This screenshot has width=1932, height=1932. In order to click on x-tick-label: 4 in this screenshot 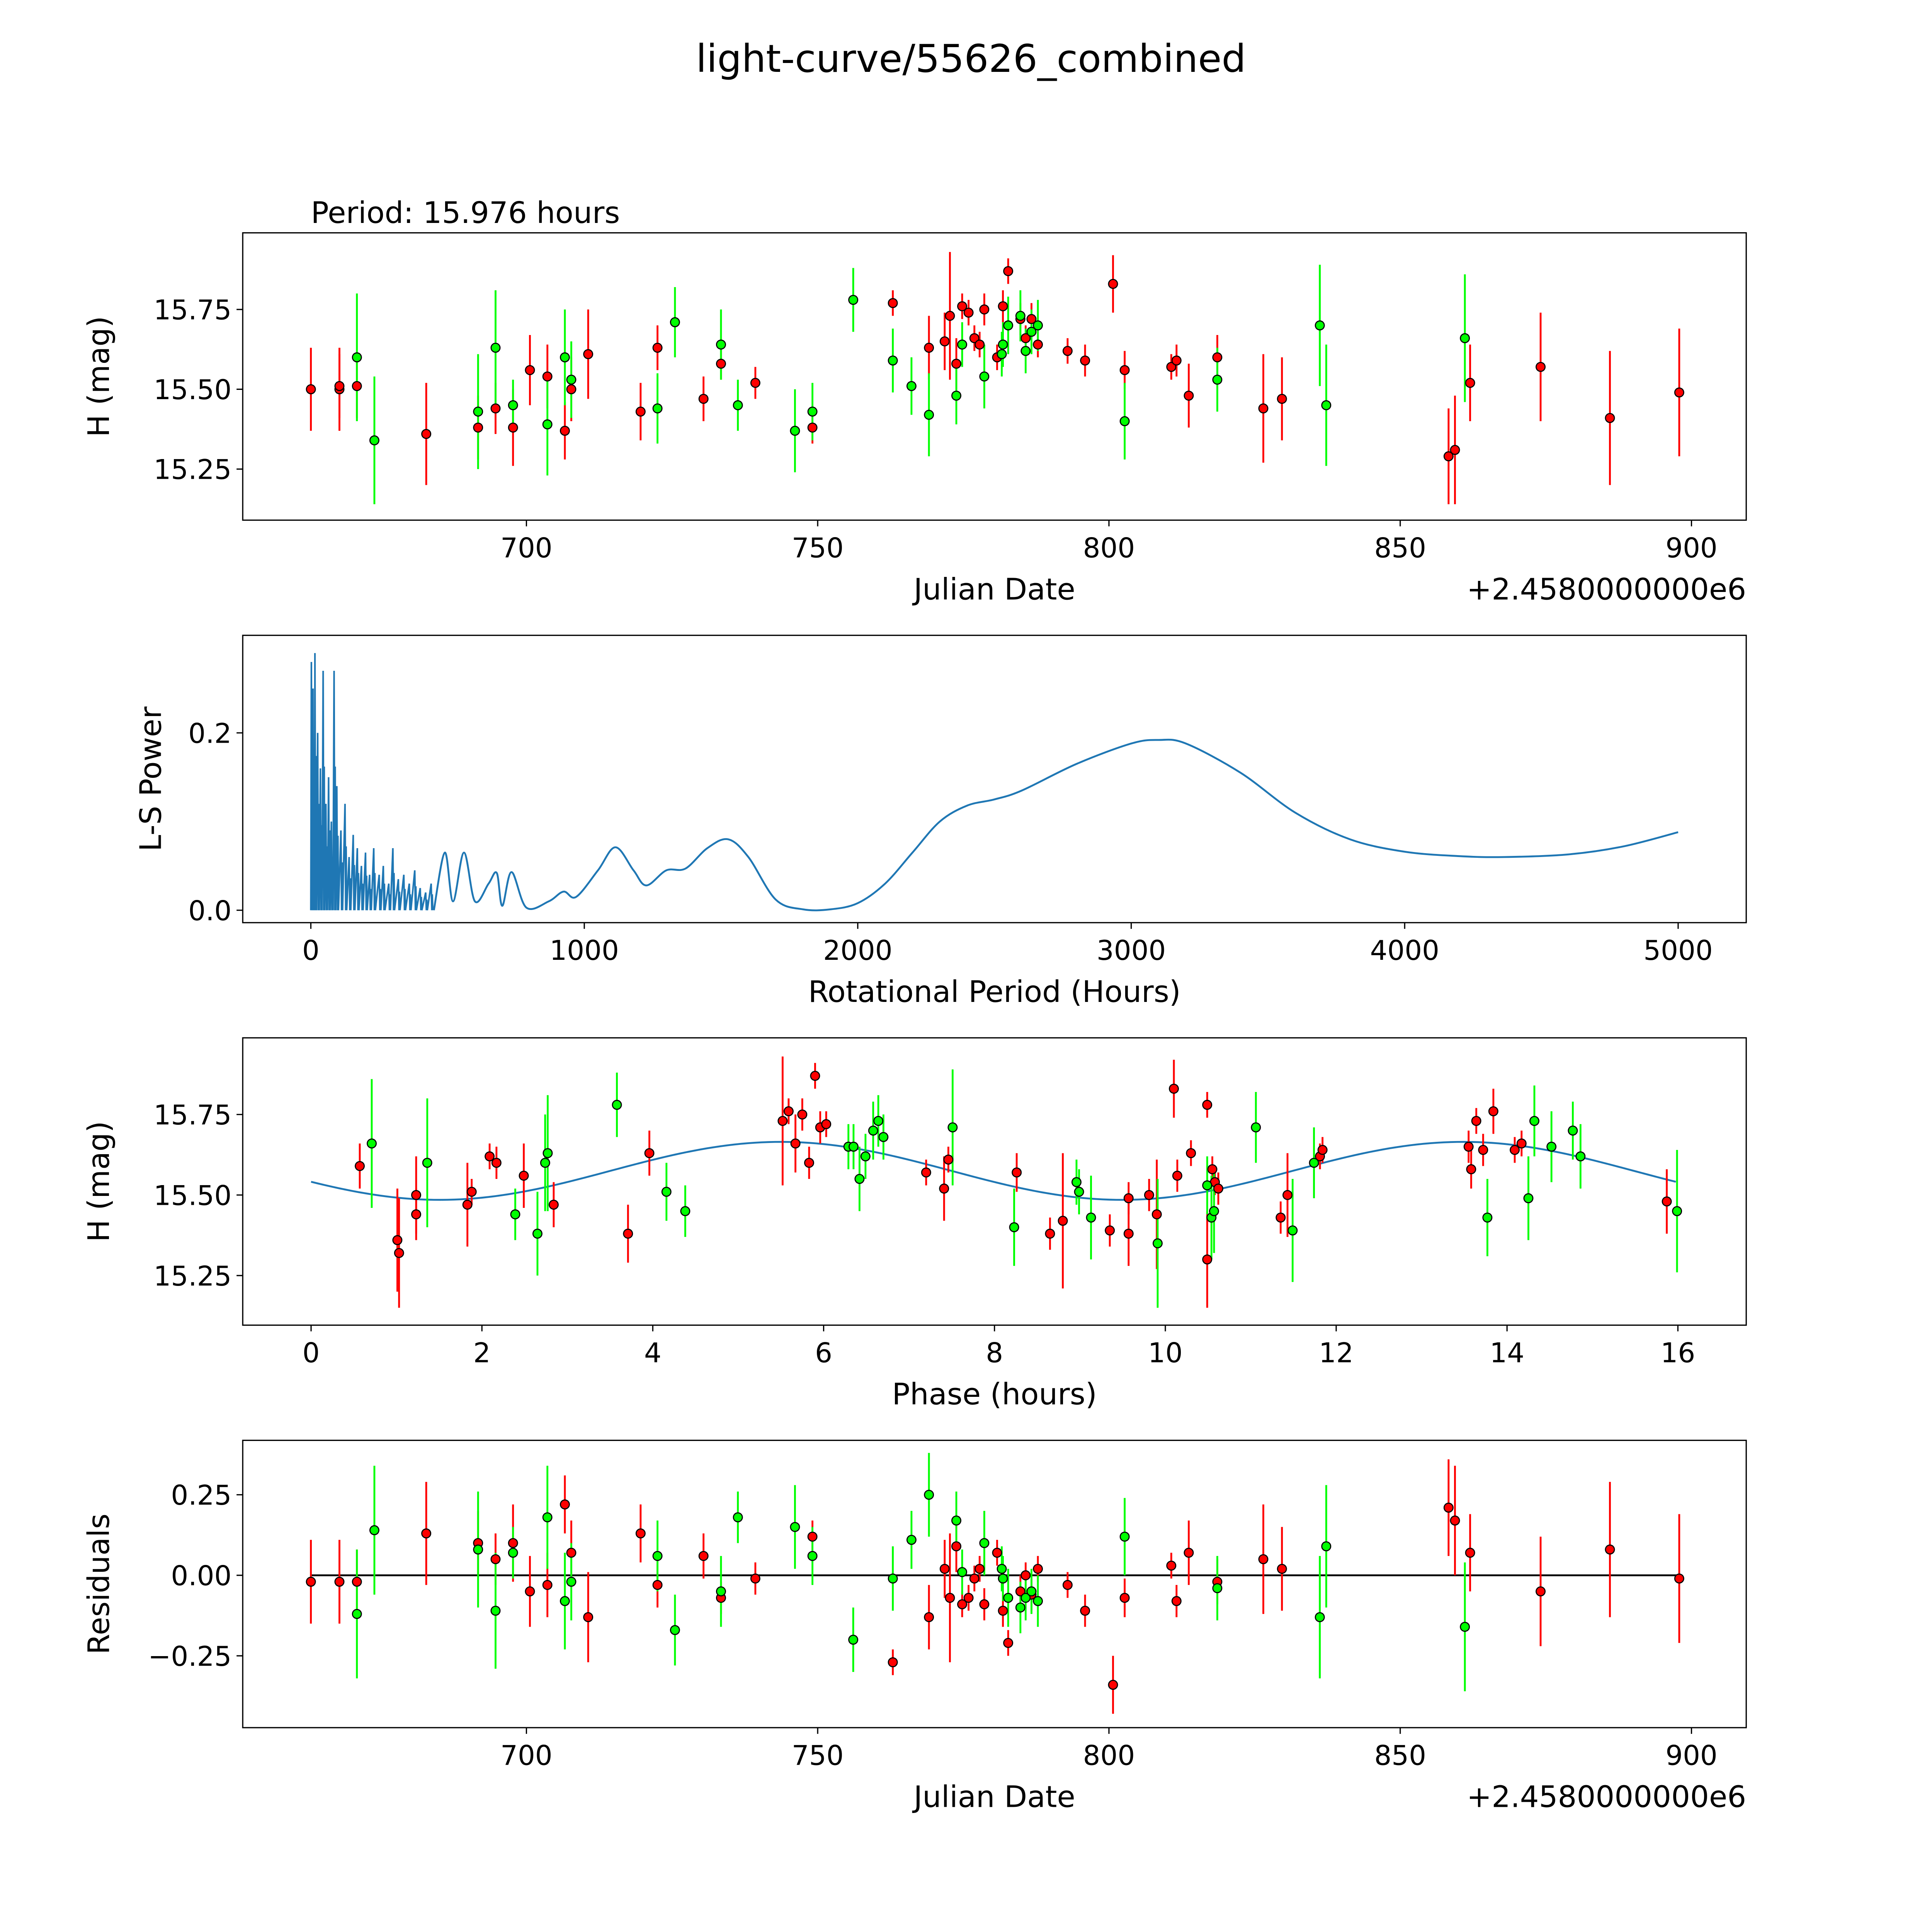, I will do `click(653, 1353)`.